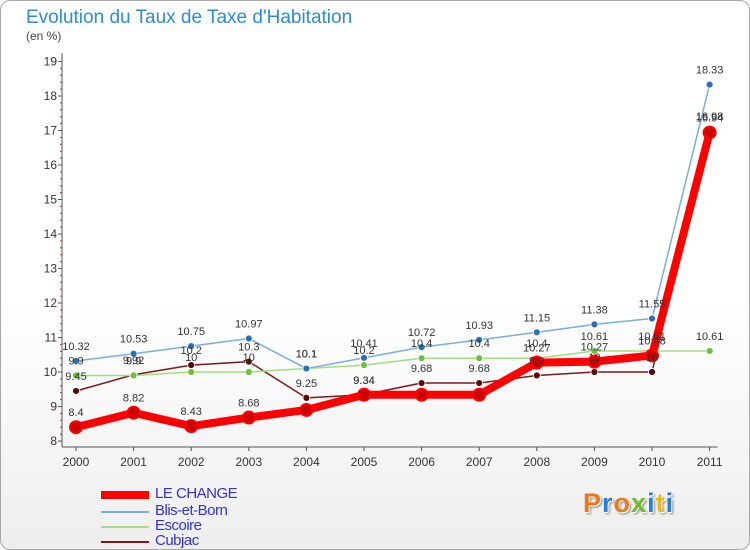 Image resolution: width=750 pixels, height=550 pixels. What do you see at coordinates (44, 36) in the screenshot?
I see `unit-label: (en %)` at bounding box center [44, 36].